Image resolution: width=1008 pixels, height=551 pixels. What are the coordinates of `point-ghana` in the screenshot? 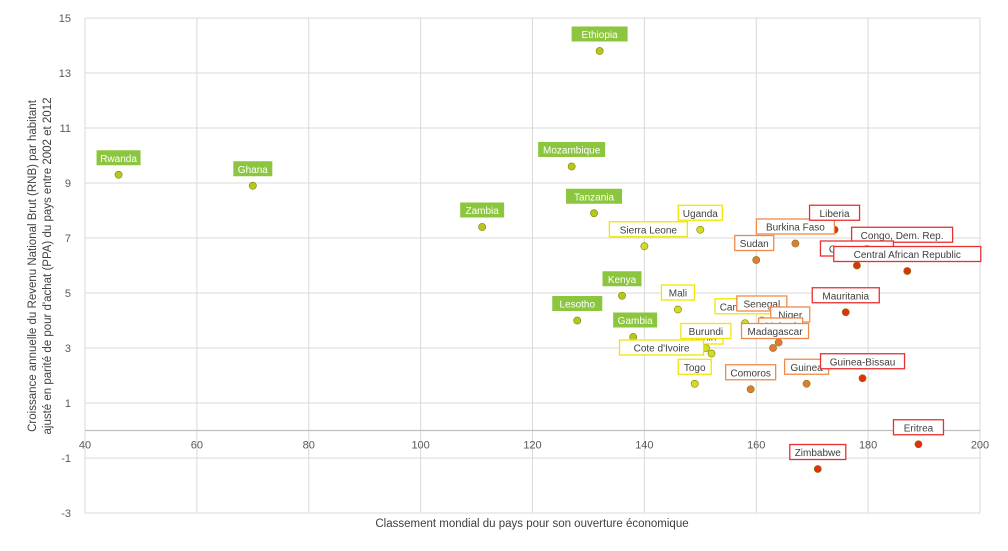 It's located at (252, 185).